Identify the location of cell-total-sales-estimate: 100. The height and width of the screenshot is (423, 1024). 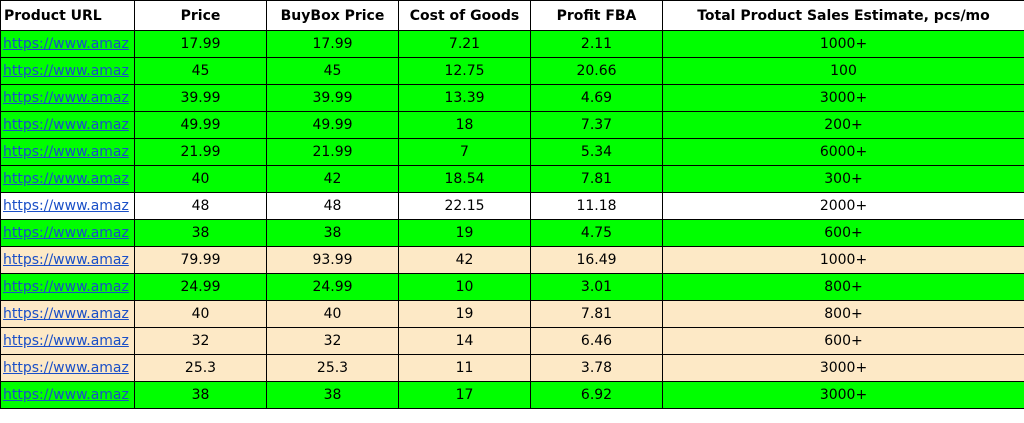
(843, 71).